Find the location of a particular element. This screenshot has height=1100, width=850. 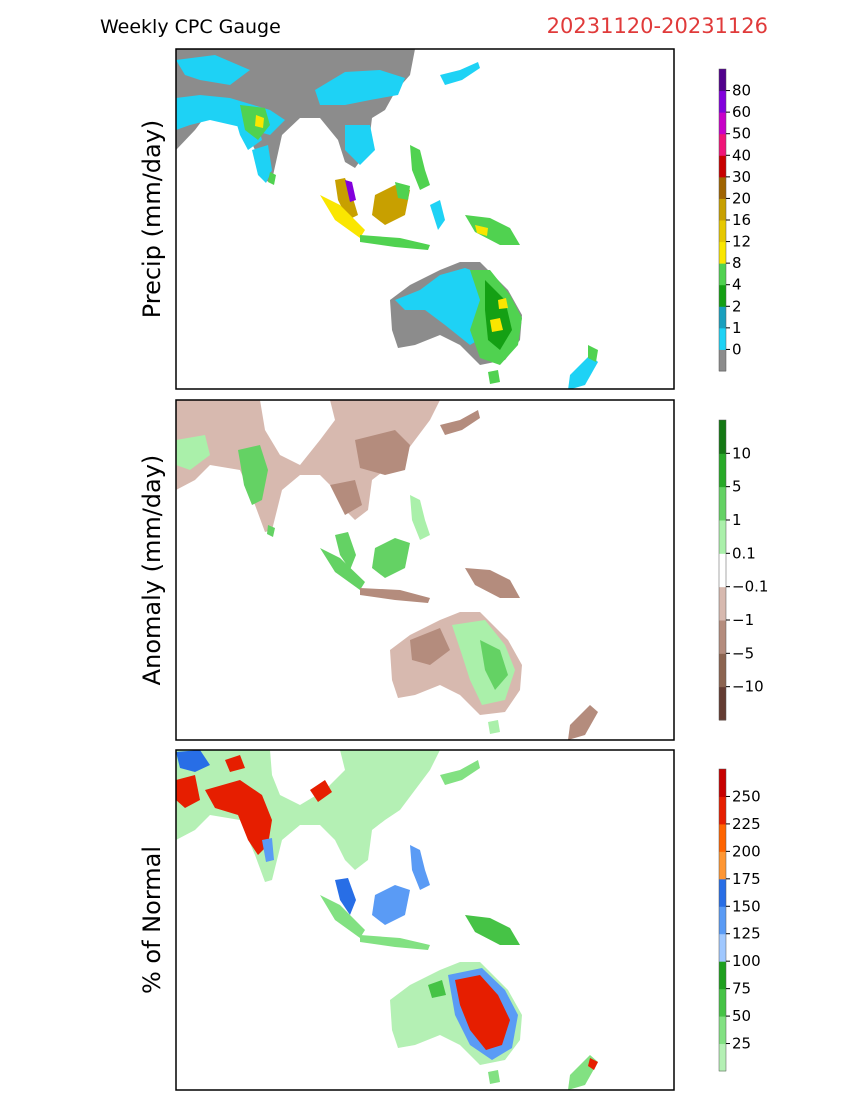

percent-philippines is located at coordinates (420, 867).